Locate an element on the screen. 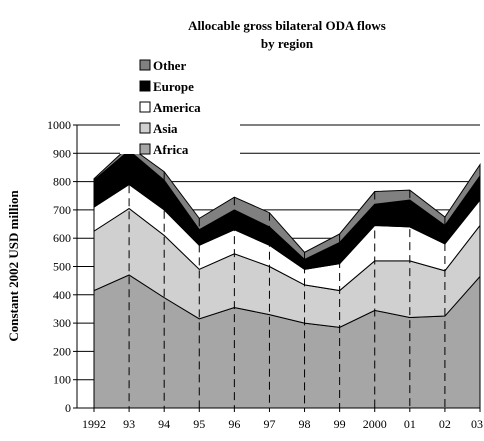  legend: Other Europe America Asia Africa is located at coordinates (180, 105).